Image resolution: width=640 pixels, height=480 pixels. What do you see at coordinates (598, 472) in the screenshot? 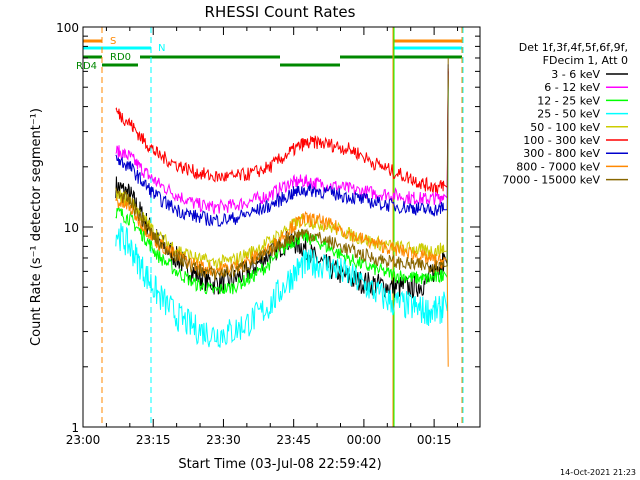
I see `timestamp: 14-Oct-2021 21:23` at bounding box center [598, 472].